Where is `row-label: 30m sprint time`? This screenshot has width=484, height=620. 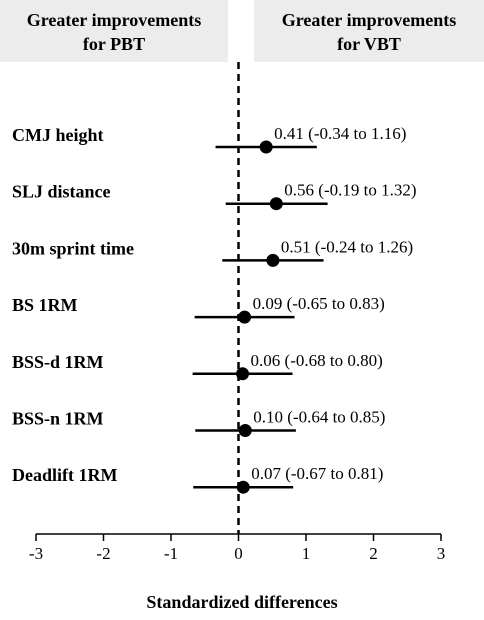
row-label: 30m sprint time is located at coordinates (73, 248).